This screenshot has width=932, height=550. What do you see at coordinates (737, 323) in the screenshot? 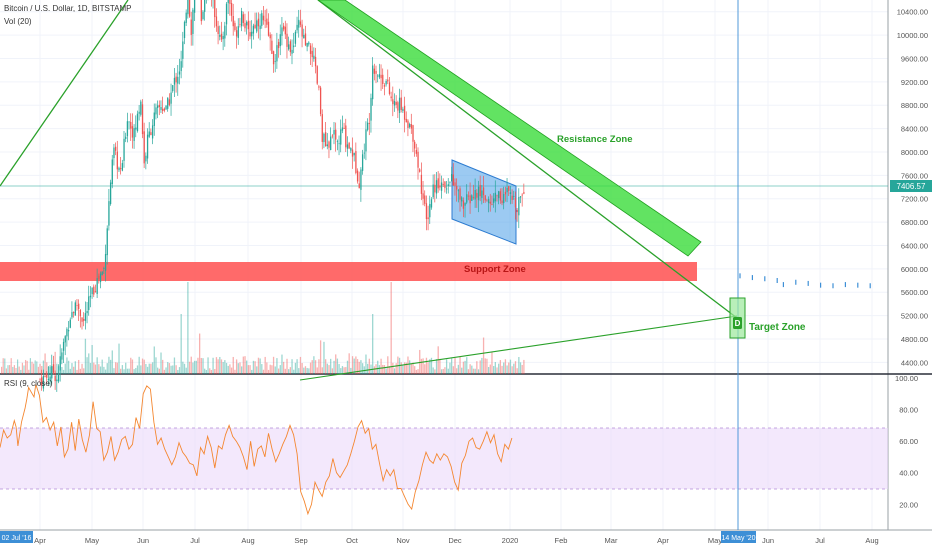
I see `target-marker` at bounding box center [737, 323].